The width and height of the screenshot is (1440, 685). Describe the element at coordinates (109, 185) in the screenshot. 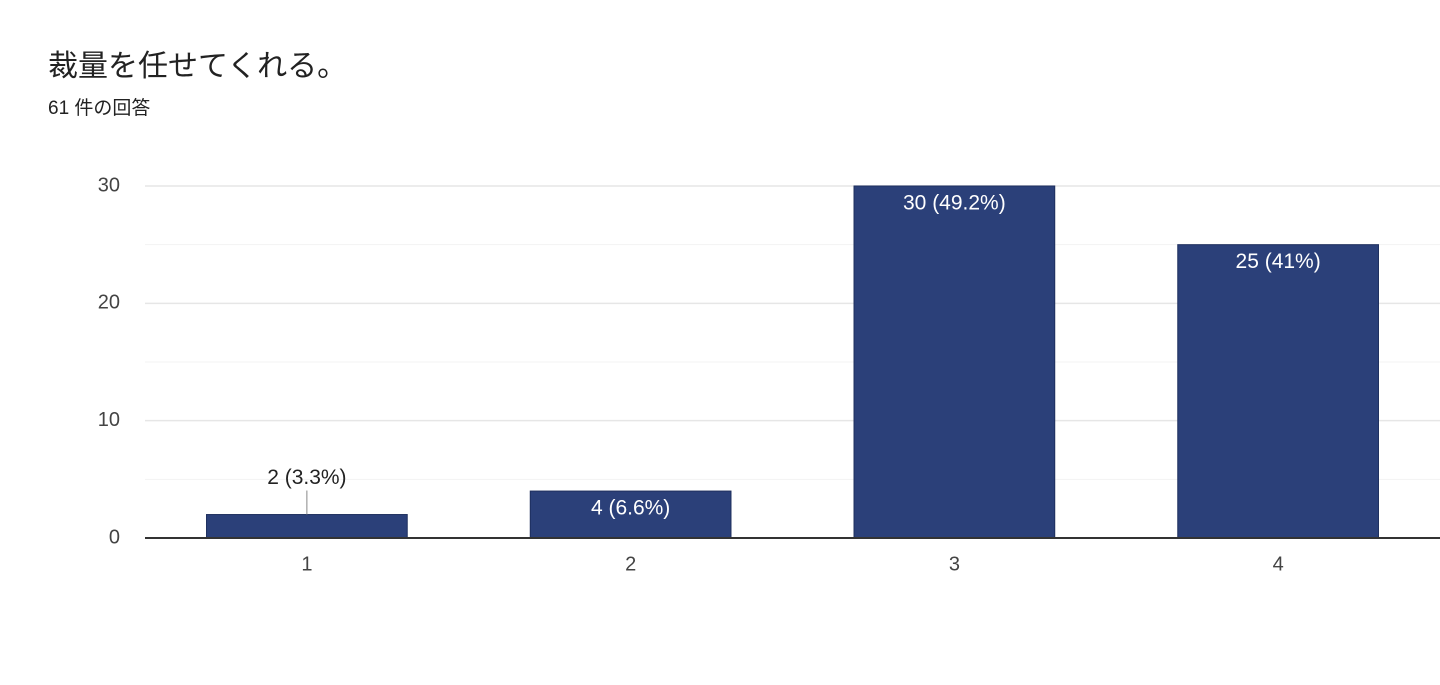

I see `y-tick-label: 30` at that location.